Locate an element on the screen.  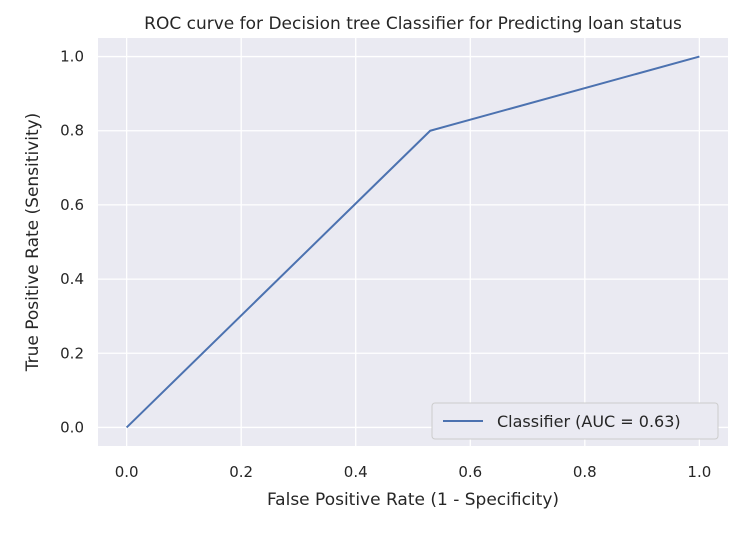
y-tick-label: 0.6 is located at coordinates (72, 205).